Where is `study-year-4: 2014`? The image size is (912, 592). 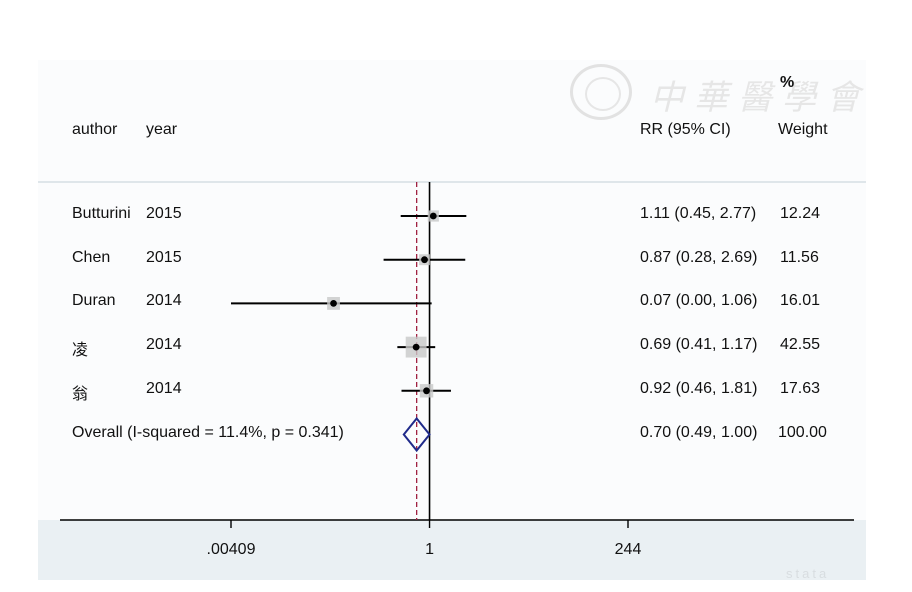 study-year-4: 2014 is located at coordinates (164, 388).